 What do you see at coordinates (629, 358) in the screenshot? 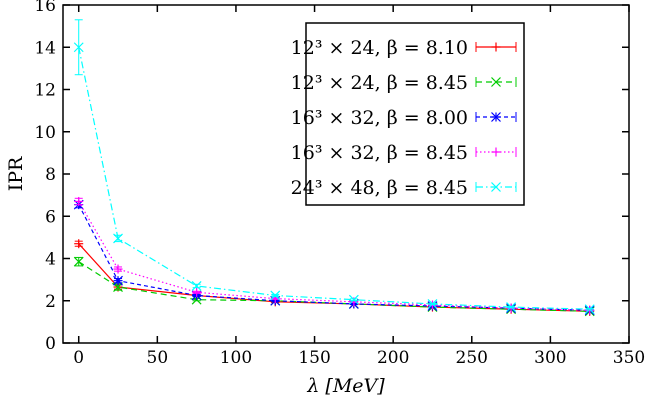
I see `x-tick-label: 350` at bounding box center [629, 358].